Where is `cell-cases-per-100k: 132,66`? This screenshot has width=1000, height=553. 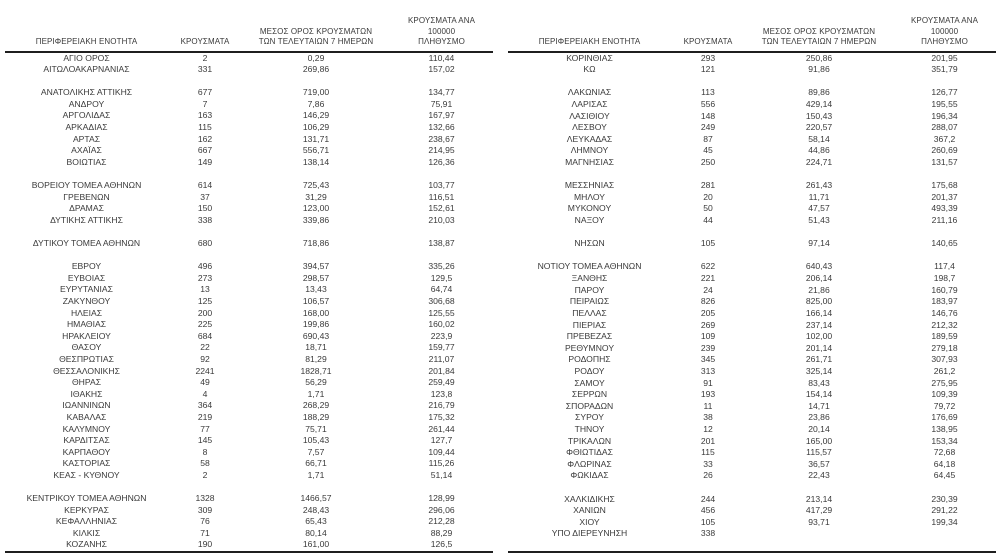
cell-cases-per-100k: 132,66 is located at coordinates (441, 127).